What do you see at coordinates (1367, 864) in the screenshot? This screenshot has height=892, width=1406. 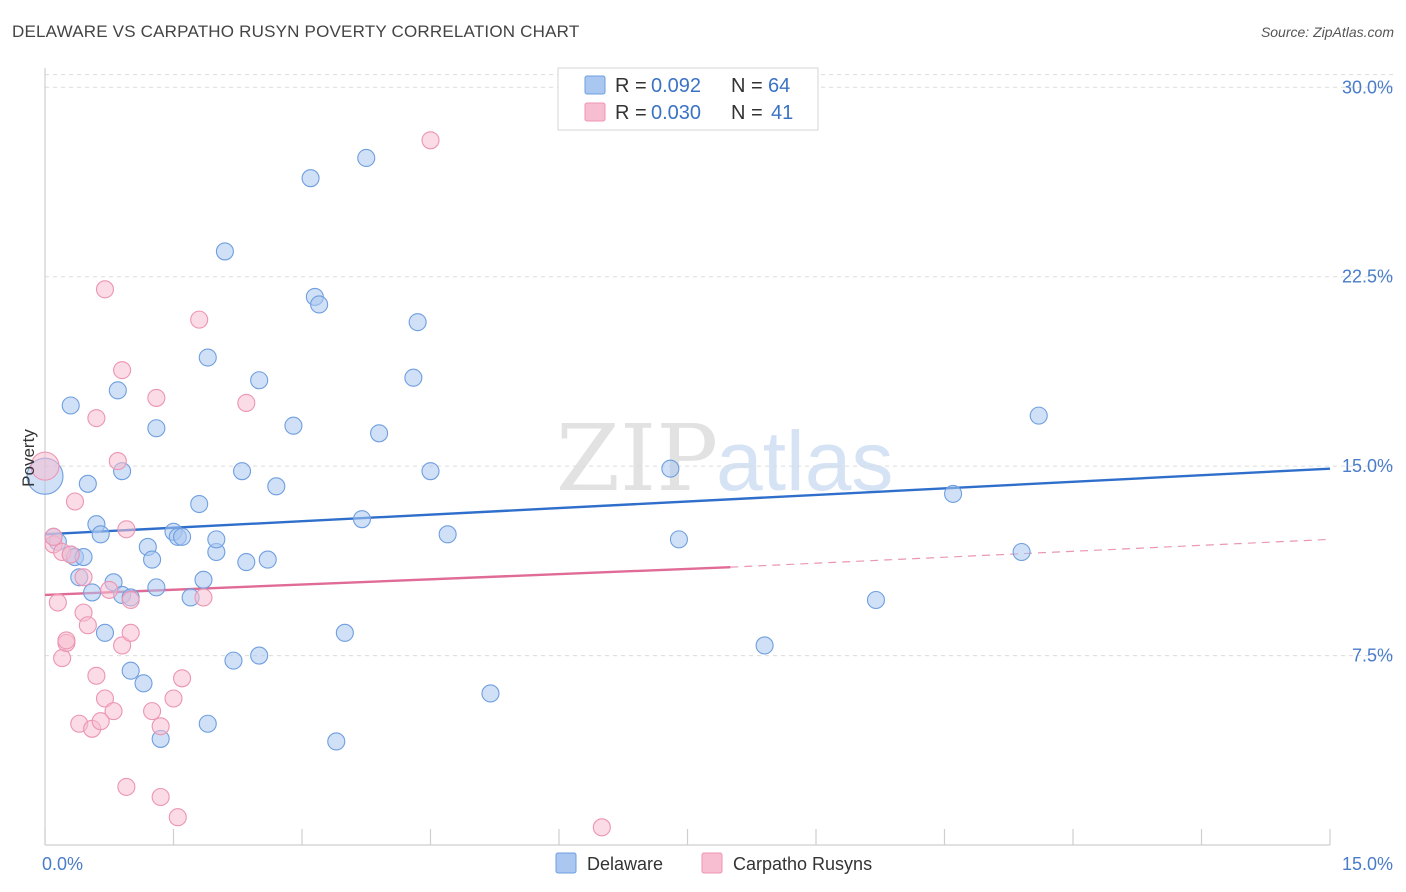 I see `x-tick-label: 15.0%` at bounding box center [1367, 864].